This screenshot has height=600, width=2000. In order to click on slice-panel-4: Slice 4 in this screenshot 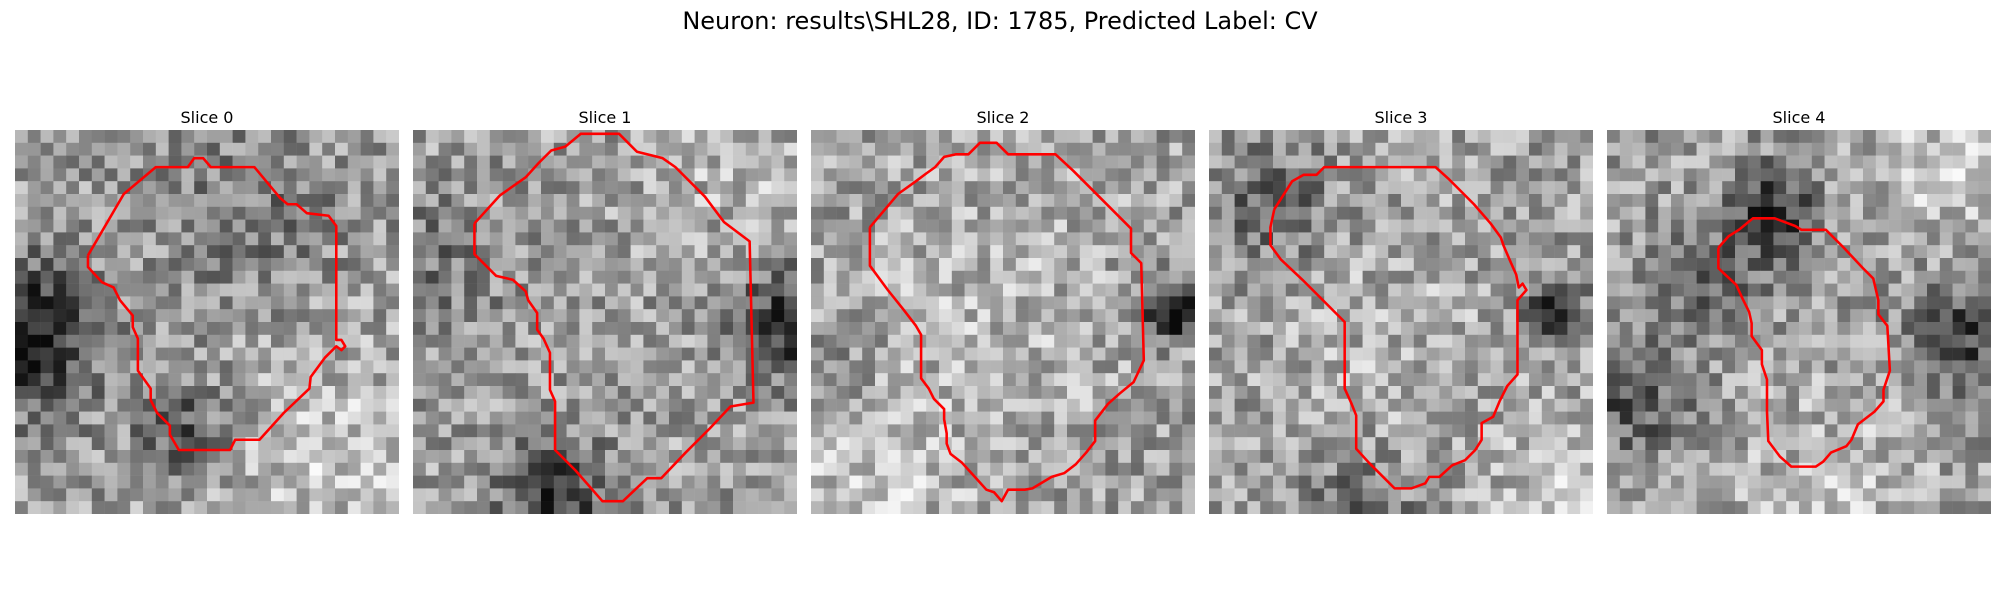, I will do `click(1799, 311)`.